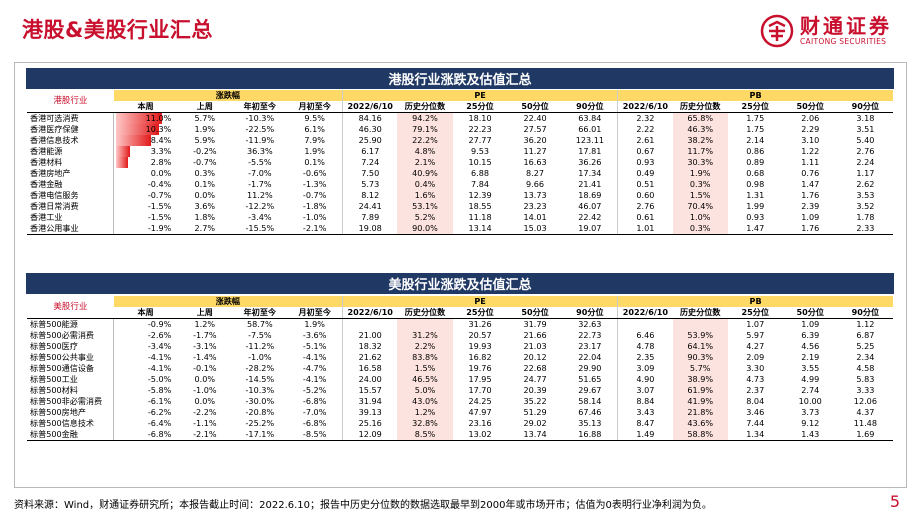  What do you see at coordinates (260, 217) in the screenshot?
I see `ytd-change: -3.4%` at bounding box center [260, 217].